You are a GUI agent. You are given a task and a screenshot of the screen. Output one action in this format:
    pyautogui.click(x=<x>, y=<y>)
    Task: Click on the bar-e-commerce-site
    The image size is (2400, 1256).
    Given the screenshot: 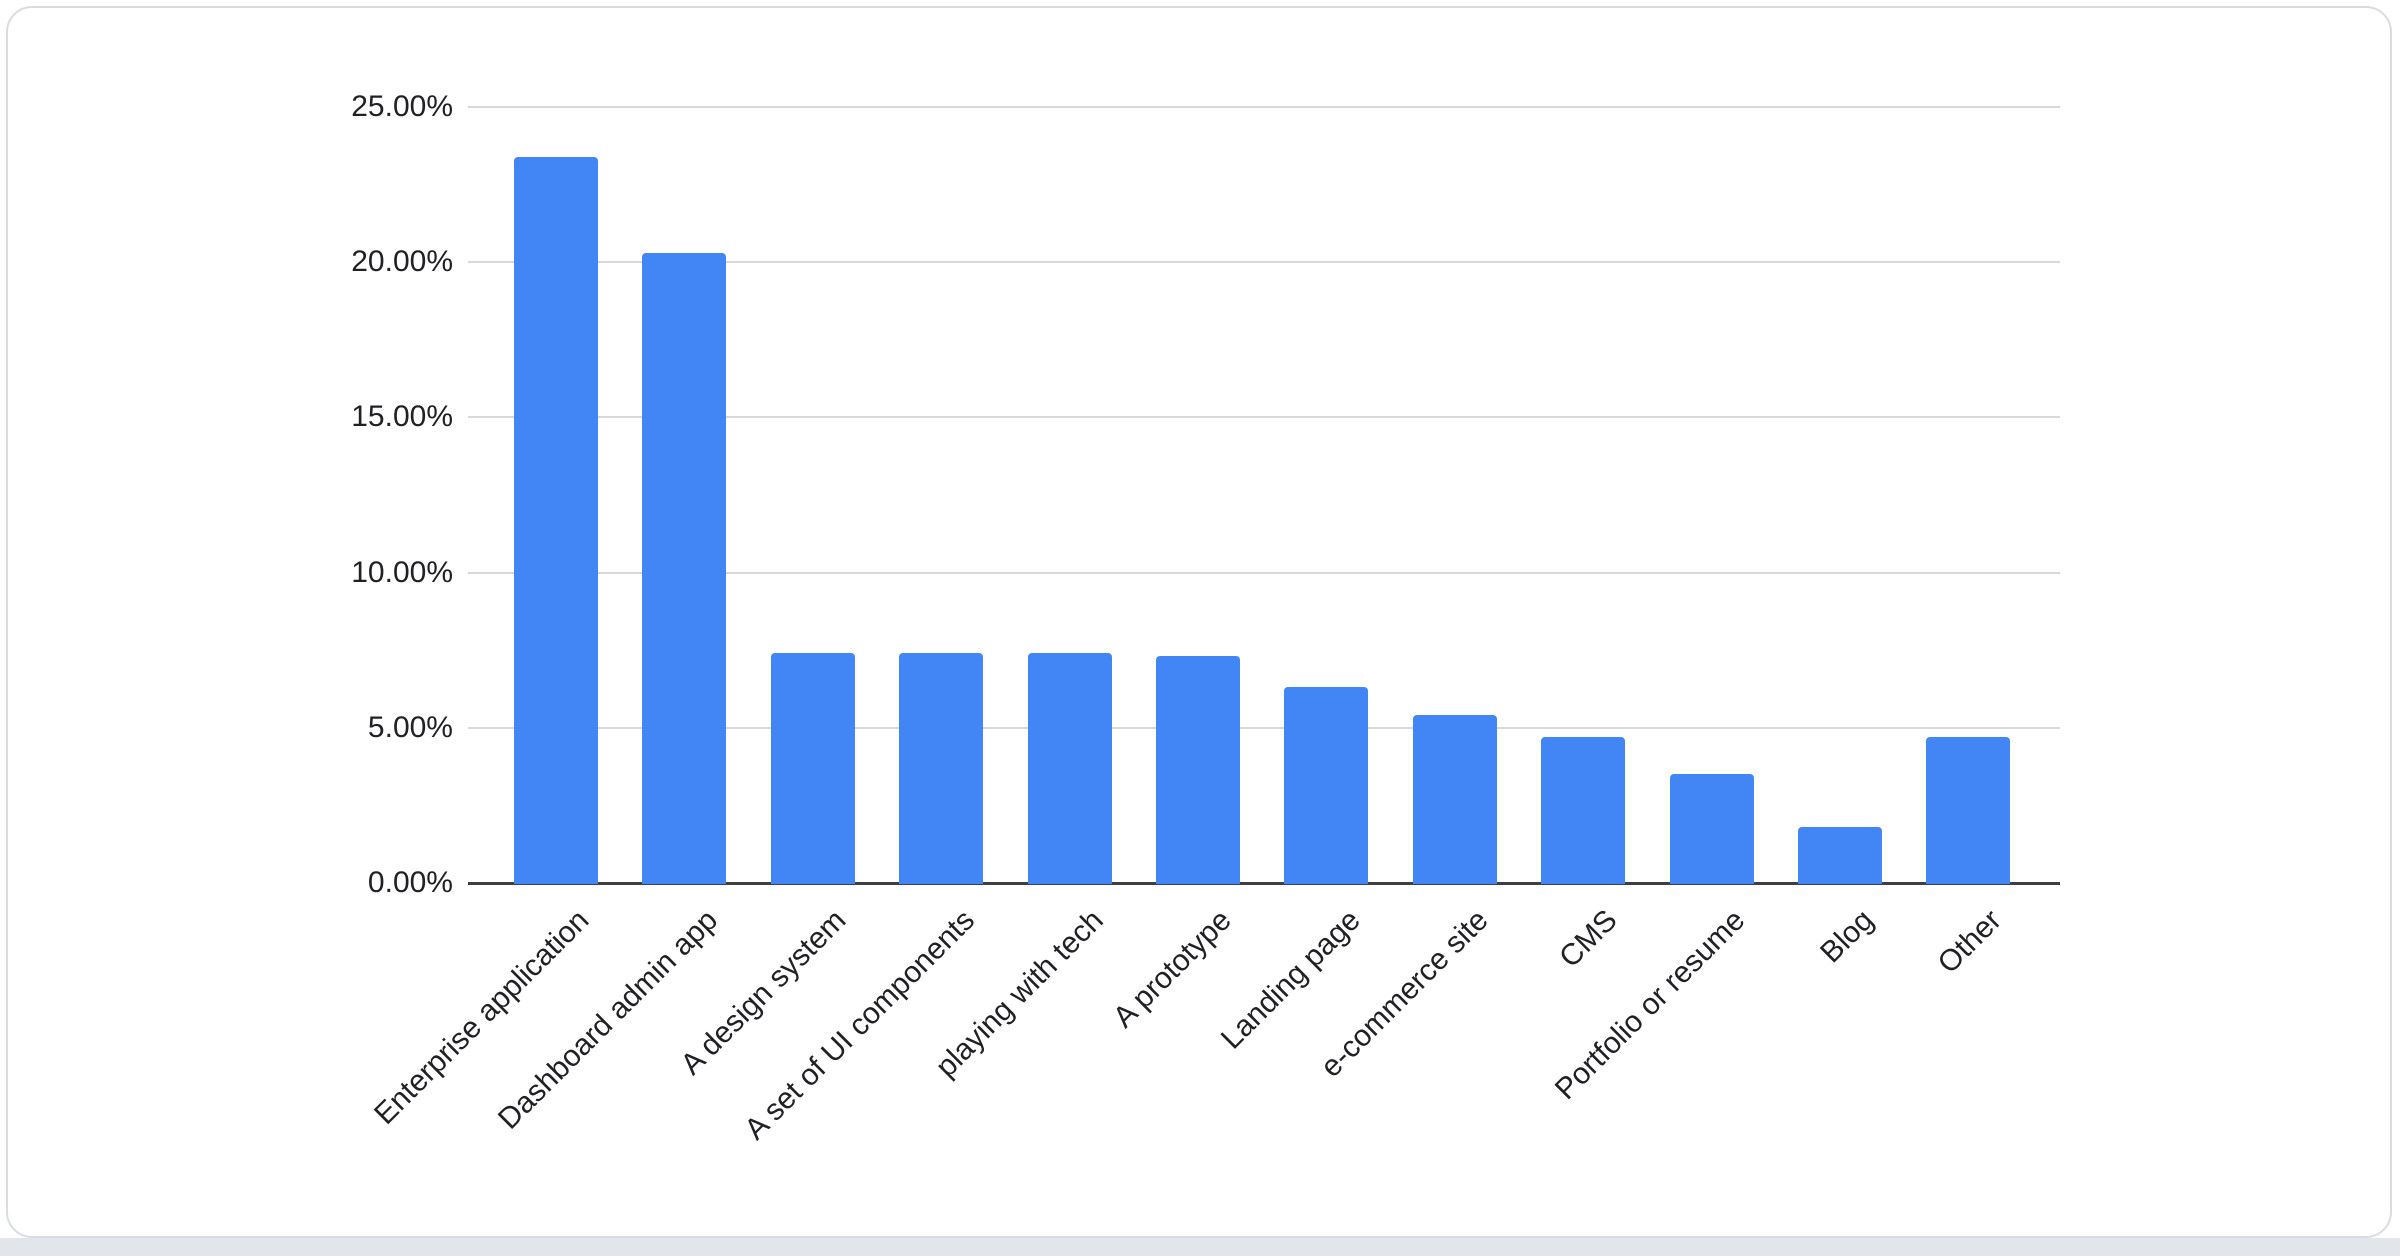 What is the action you would take?
    pyautogui.click(x=1454, y=799)
    